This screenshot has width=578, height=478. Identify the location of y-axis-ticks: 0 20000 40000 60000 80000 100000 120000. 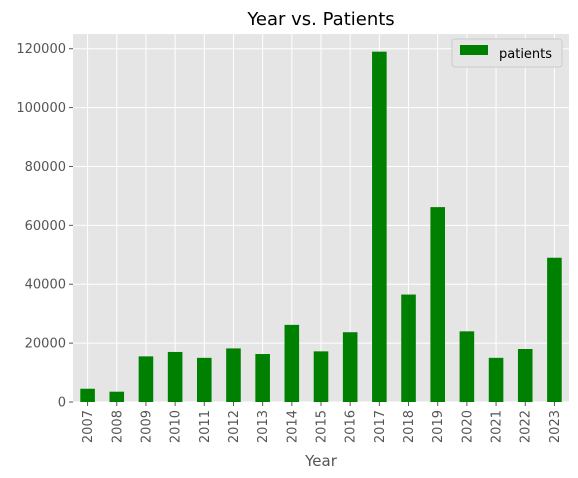
(44, 226).